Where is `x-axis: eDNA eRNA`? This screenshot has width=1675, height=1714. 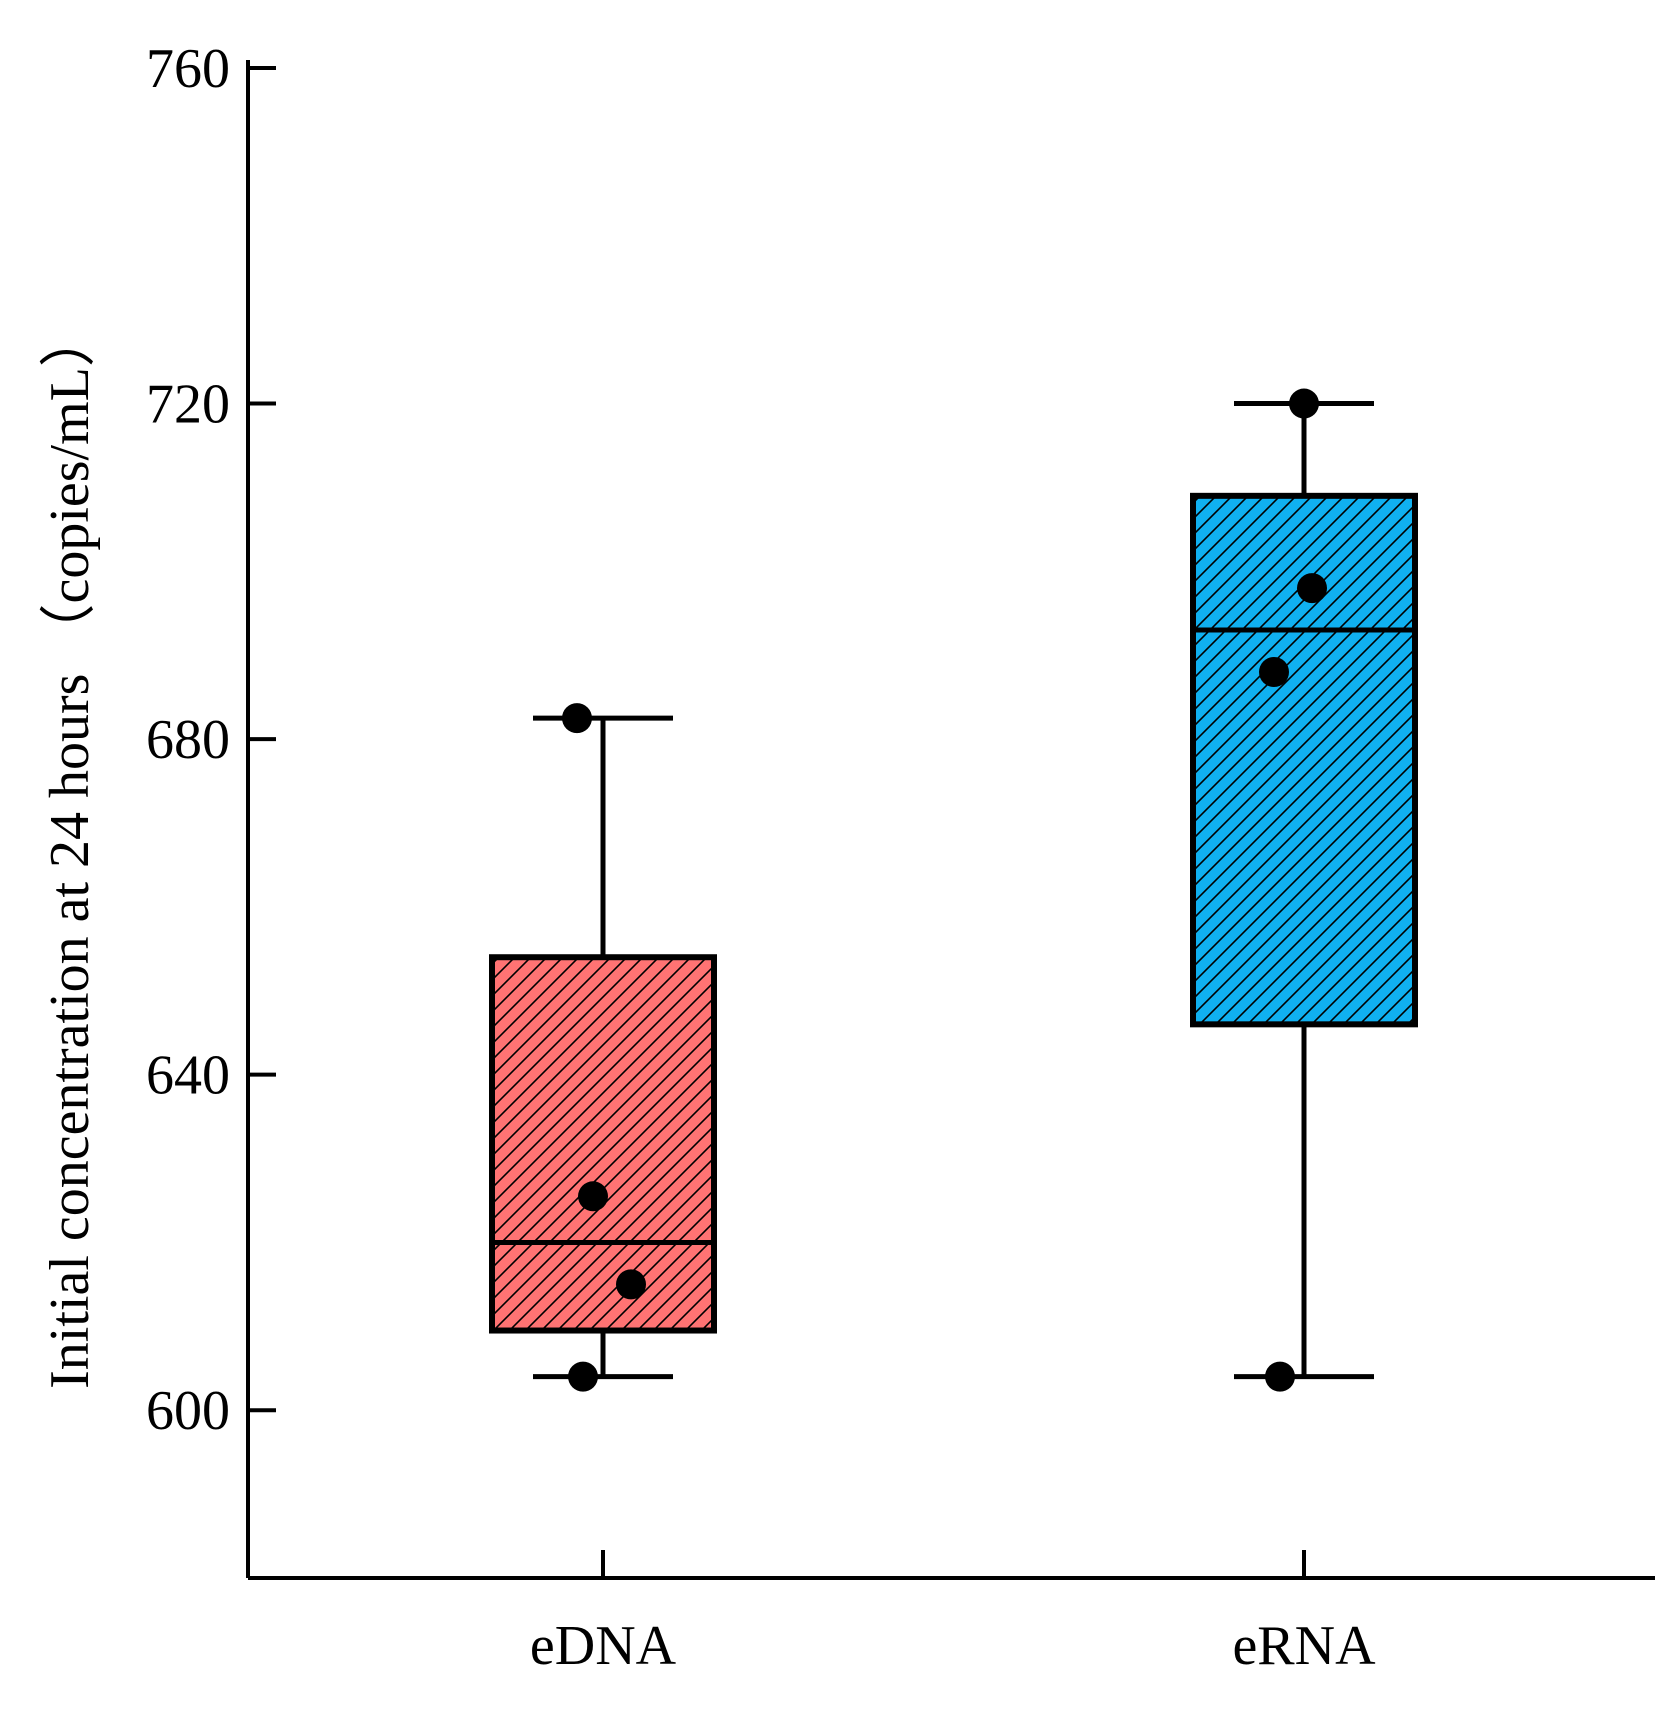
x-axis: eDNA eRNA is located at coordinates (951, 1613).